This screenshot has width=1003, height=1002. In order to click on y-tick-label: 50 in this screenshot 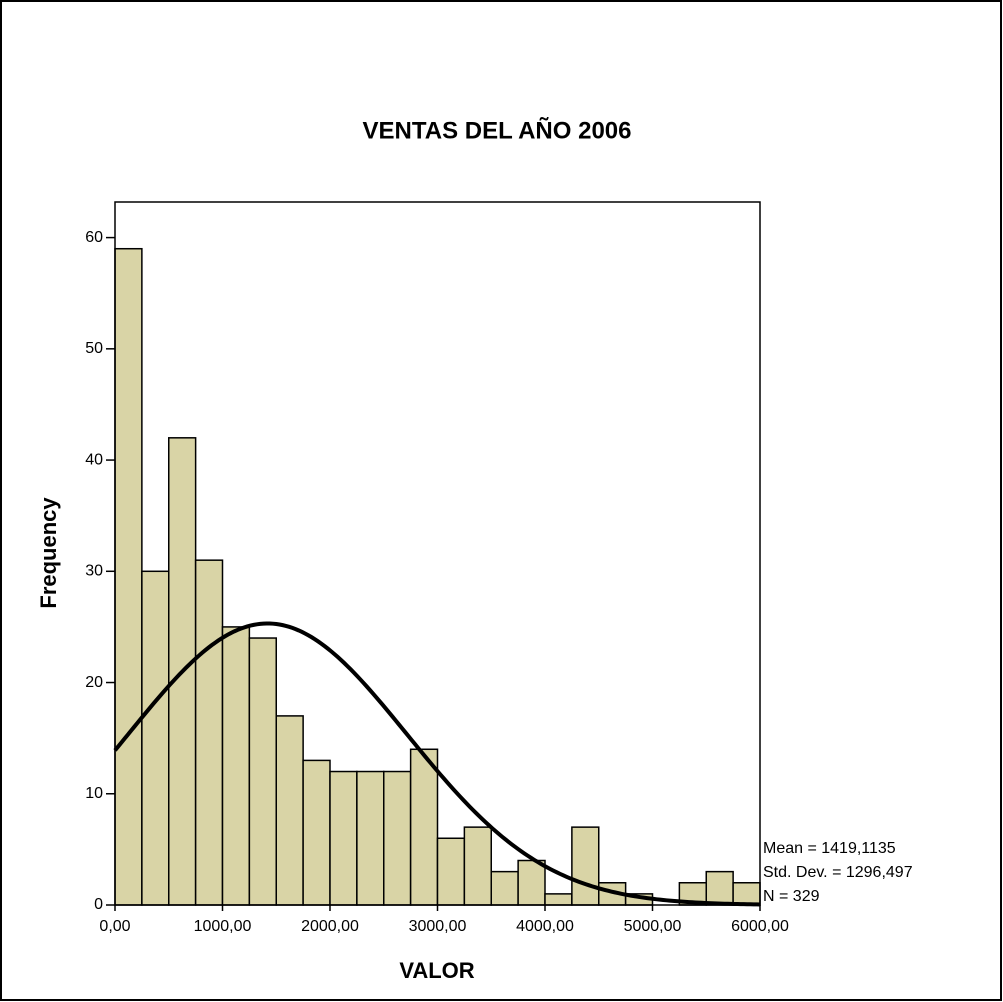, I will do `click(94, 348)`.